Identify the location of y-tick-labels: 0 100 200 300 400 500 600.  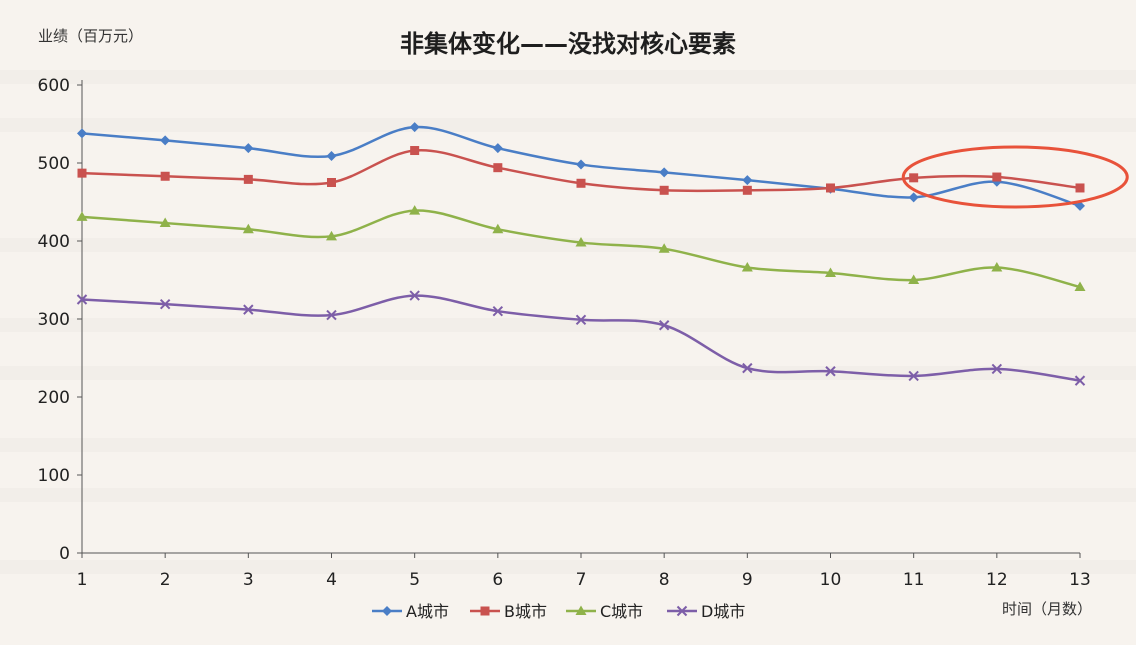
(60, 320).